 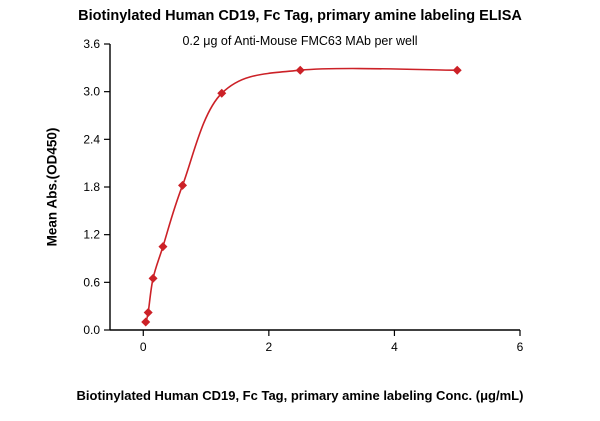 What do you see at coordinates (91, 139) in the screenshot?
I see `y-tick-label: 2.4` at bounding box center [91, 139].